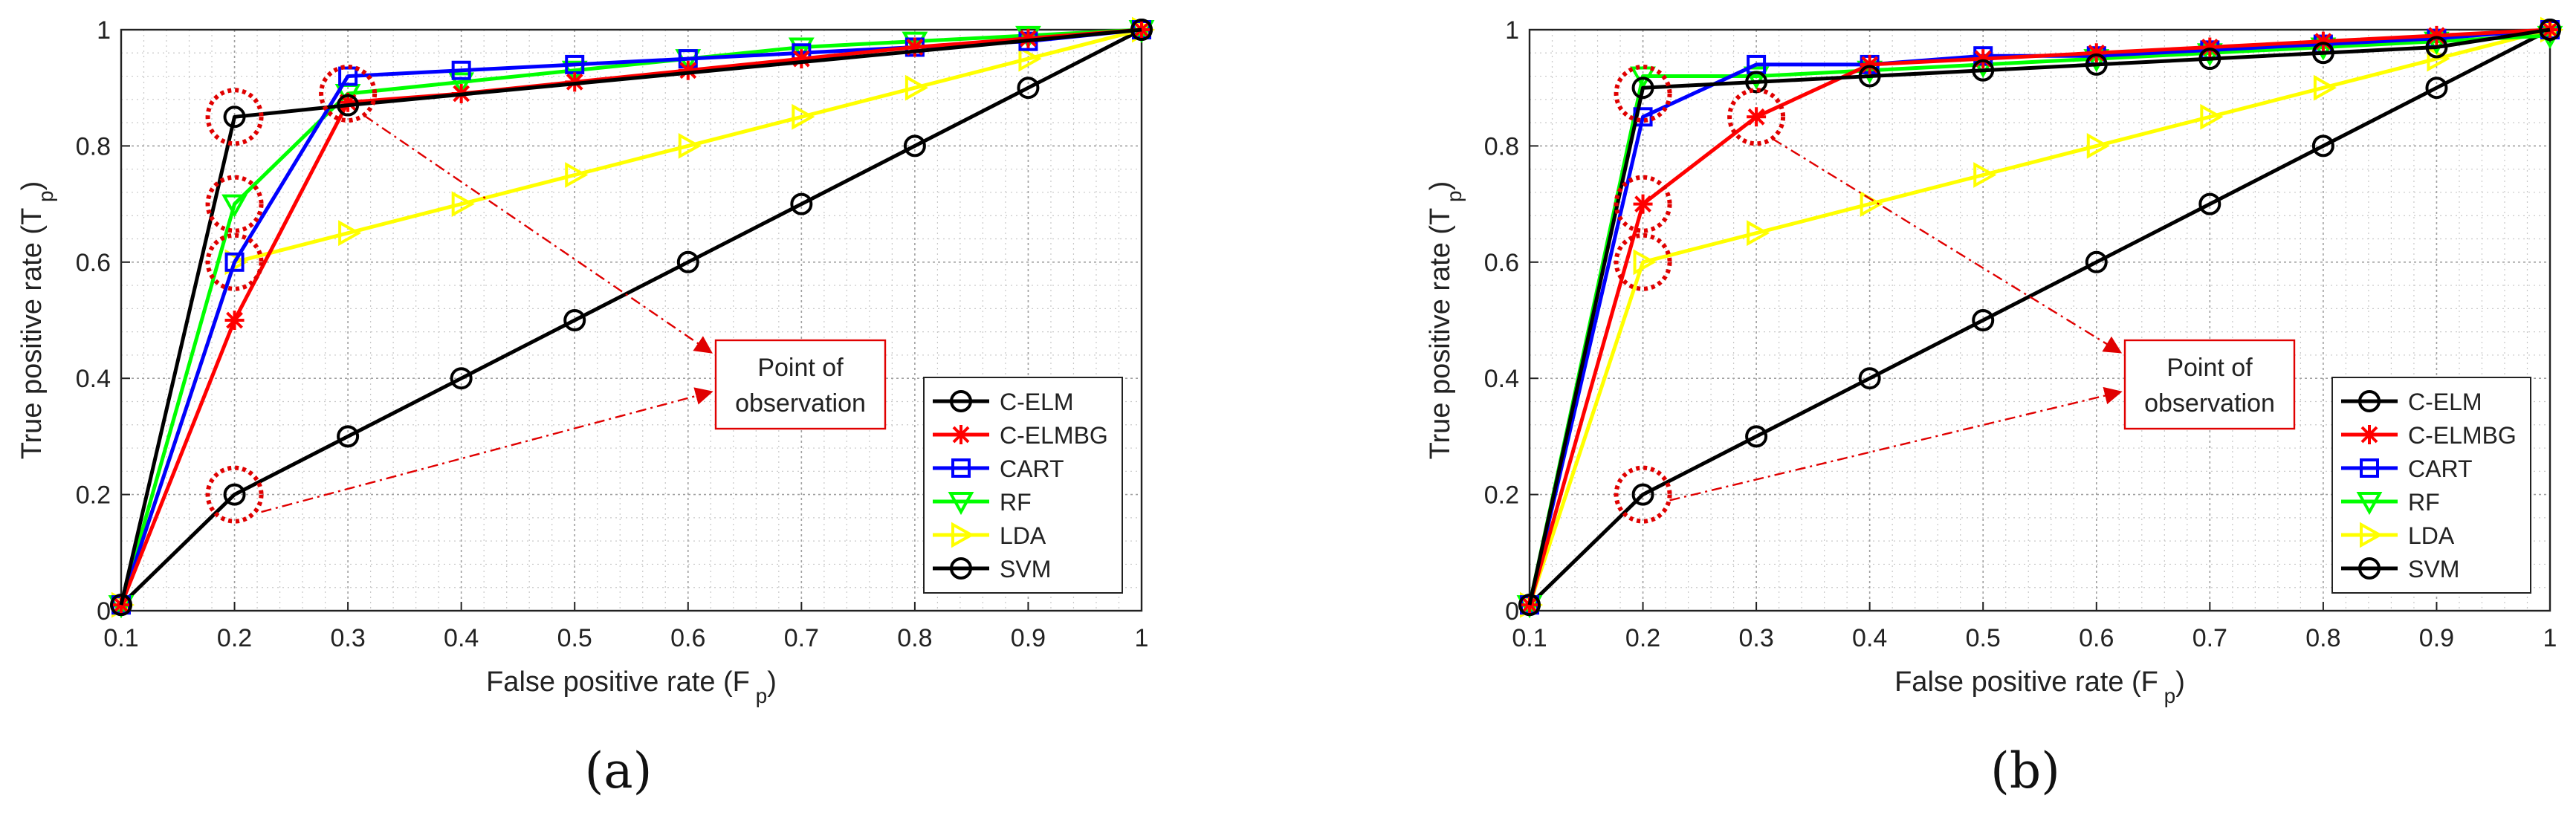 The height and width of the screenshot is (821, 2576). What do you see at coordinates (1142, 638) in the screenshot?
I see `x-tick-label: 1` at bounding box center [1142, 638].